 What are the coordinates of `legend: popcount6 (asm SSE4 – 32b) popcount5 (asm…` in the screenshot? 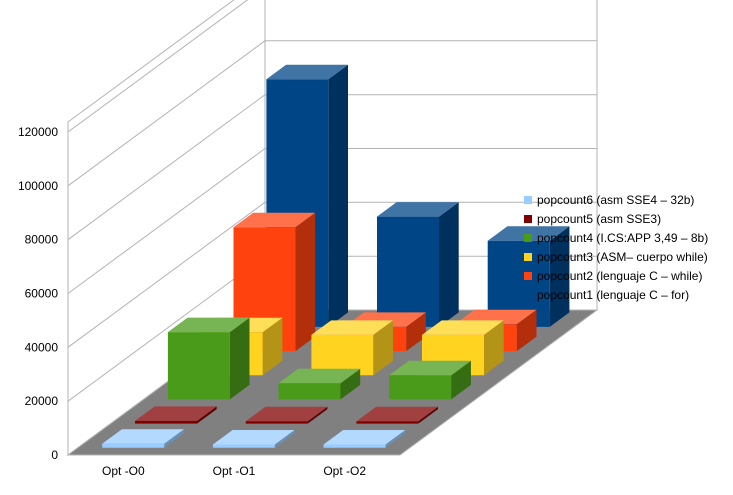 It's located at (616, 247).